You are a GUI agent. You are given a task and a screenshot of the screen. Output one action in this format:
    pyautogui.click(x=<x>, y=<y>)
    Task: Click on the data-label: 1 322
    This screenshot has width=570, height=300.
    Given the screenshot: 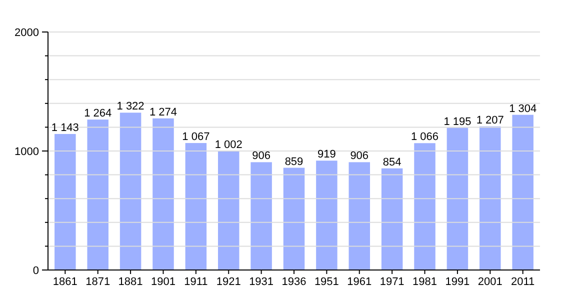 What is the action you would take?
    pyautogui.click(x=130, y=106)
    